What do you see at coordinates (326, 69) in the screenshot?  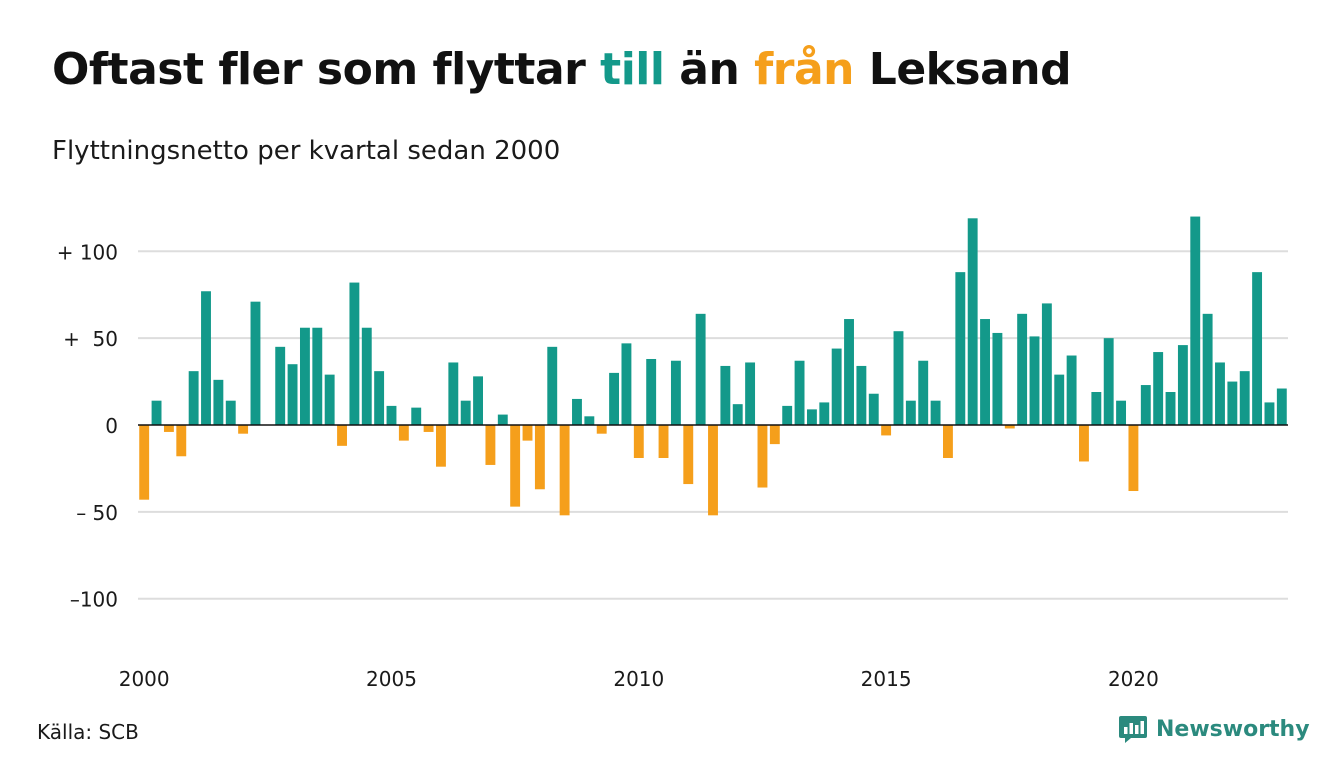 I see `title-part-1: Oftast fler som flyttar` at bounding box center [326, 69].